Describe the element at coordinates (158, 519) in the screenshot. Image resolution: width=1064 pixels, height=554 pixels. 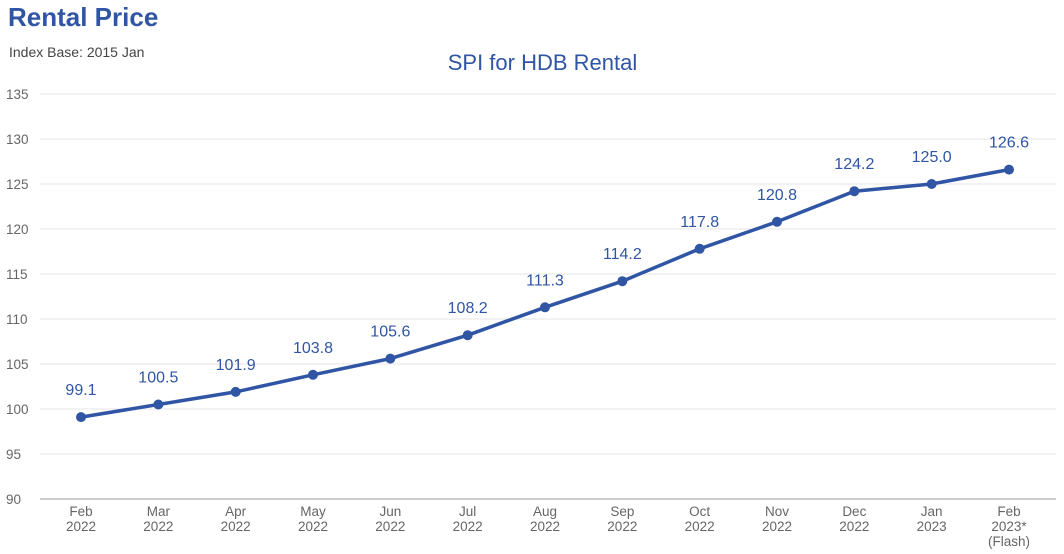
I see `x-tick-label: Mar 2022` at that location.